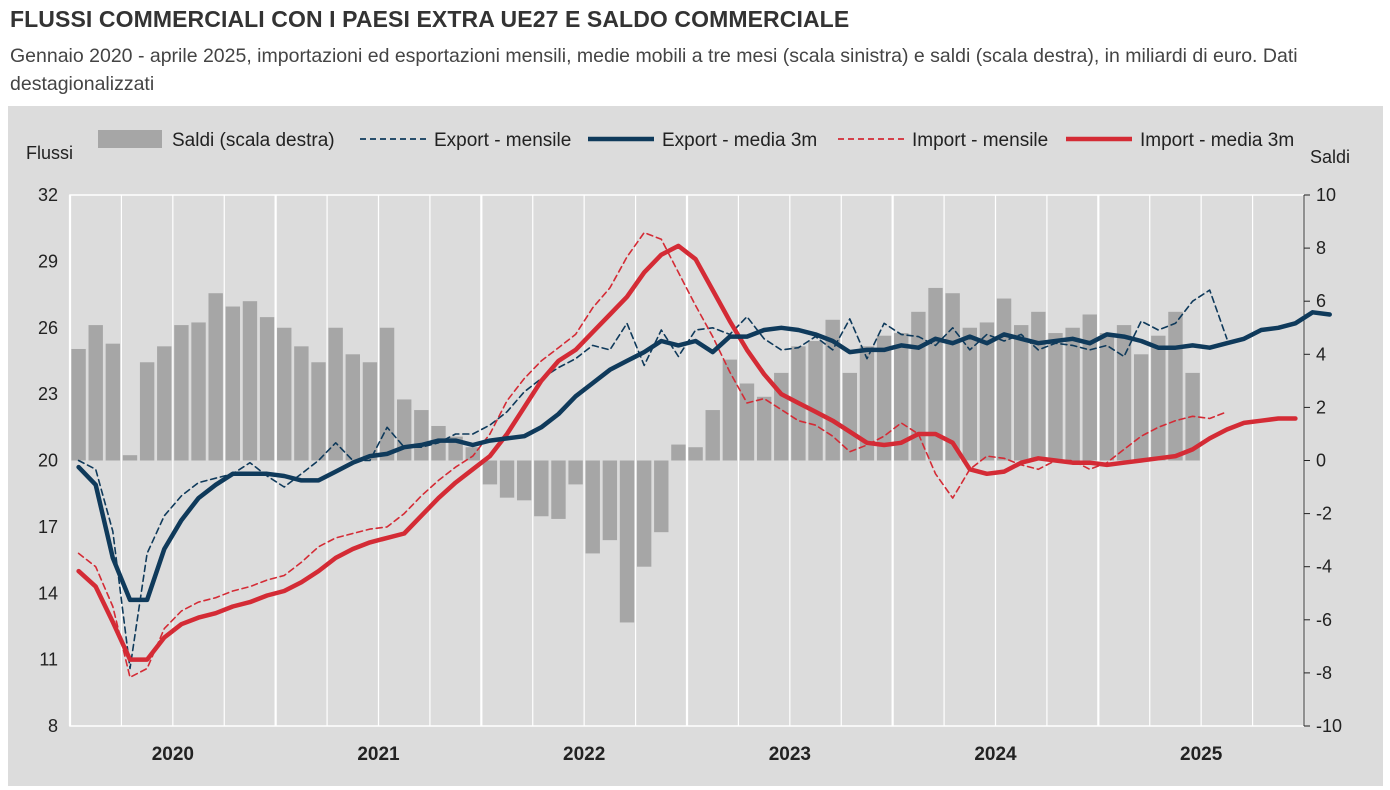 This screenshot has height=790, width=1390. I want to click on left-axis-title: Flussi, so click(49, 153).